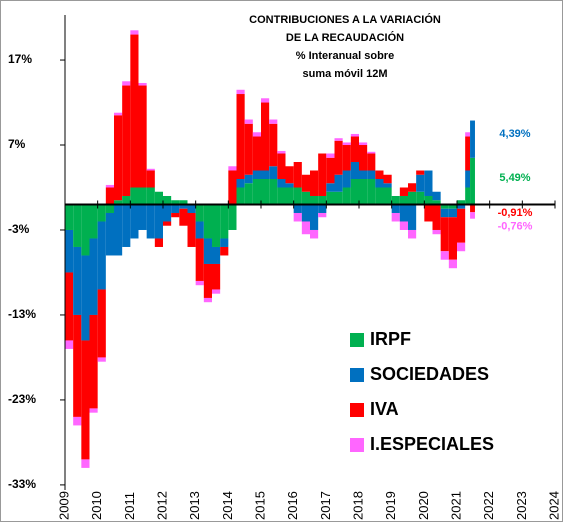 The height and width of the screenshot is (522, 563). Describe the element at coordinates (488, 505) in the screenshot. I see `x-tick-label: 2022` at that location.